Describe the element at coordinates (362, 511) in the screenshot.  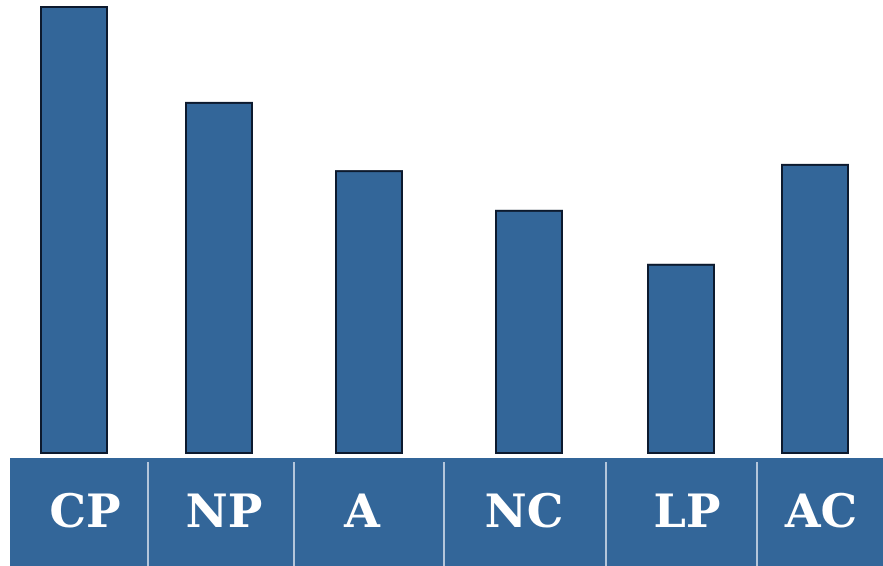
I see `category-label-a: A` at that location.